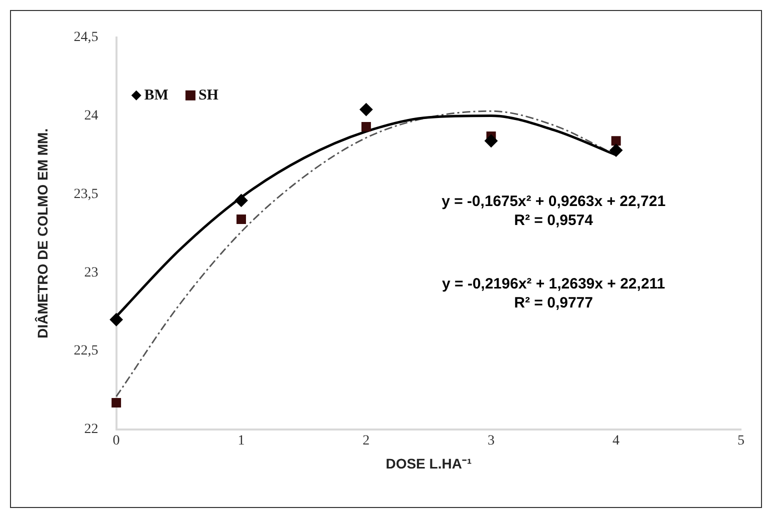  What do you see at coordinates (429, 463) in the screenshot?
I see `x-axis-title: DOSE L.HA⁻¹` at bounding box center [429, 463].